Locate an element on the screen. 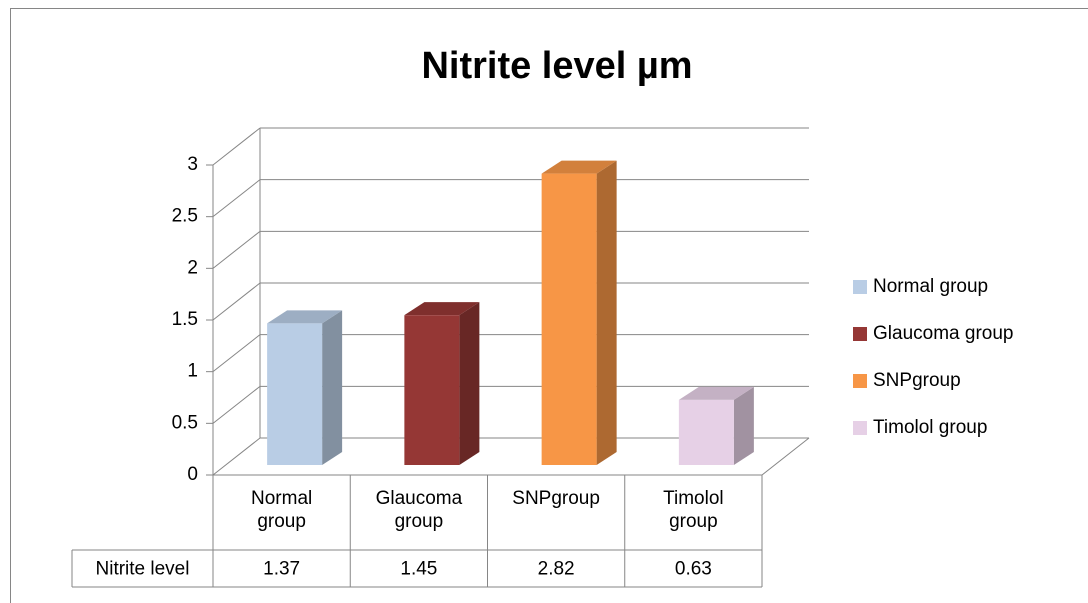 This screenshot has width=1088, height=603. table-value: 0.63 is located at coordinates (693, 569).